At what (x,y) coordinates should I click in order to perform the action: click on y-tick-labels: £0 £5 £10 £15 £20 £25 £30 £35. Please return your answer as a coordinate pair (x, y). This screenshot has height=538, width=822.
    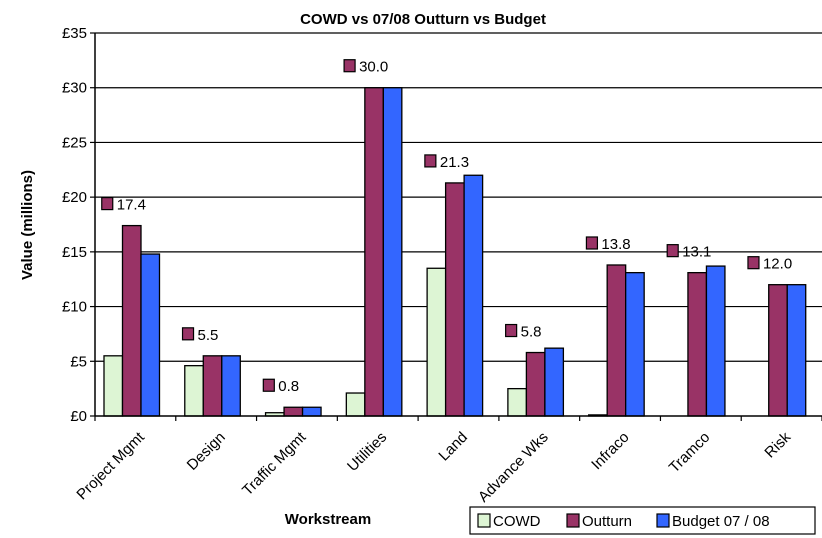
    Looking at the image, I should click on (74, 225).